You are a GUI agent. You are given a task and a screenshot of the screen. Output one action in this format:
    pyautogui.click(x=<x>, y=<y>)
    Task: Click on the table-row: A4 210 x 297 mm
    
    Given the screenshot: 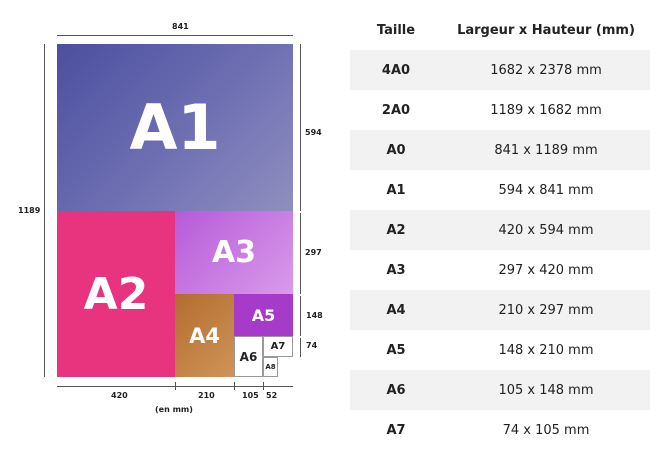 What is the action you would take?
    pyautogui.click(x=500, y=310)
    